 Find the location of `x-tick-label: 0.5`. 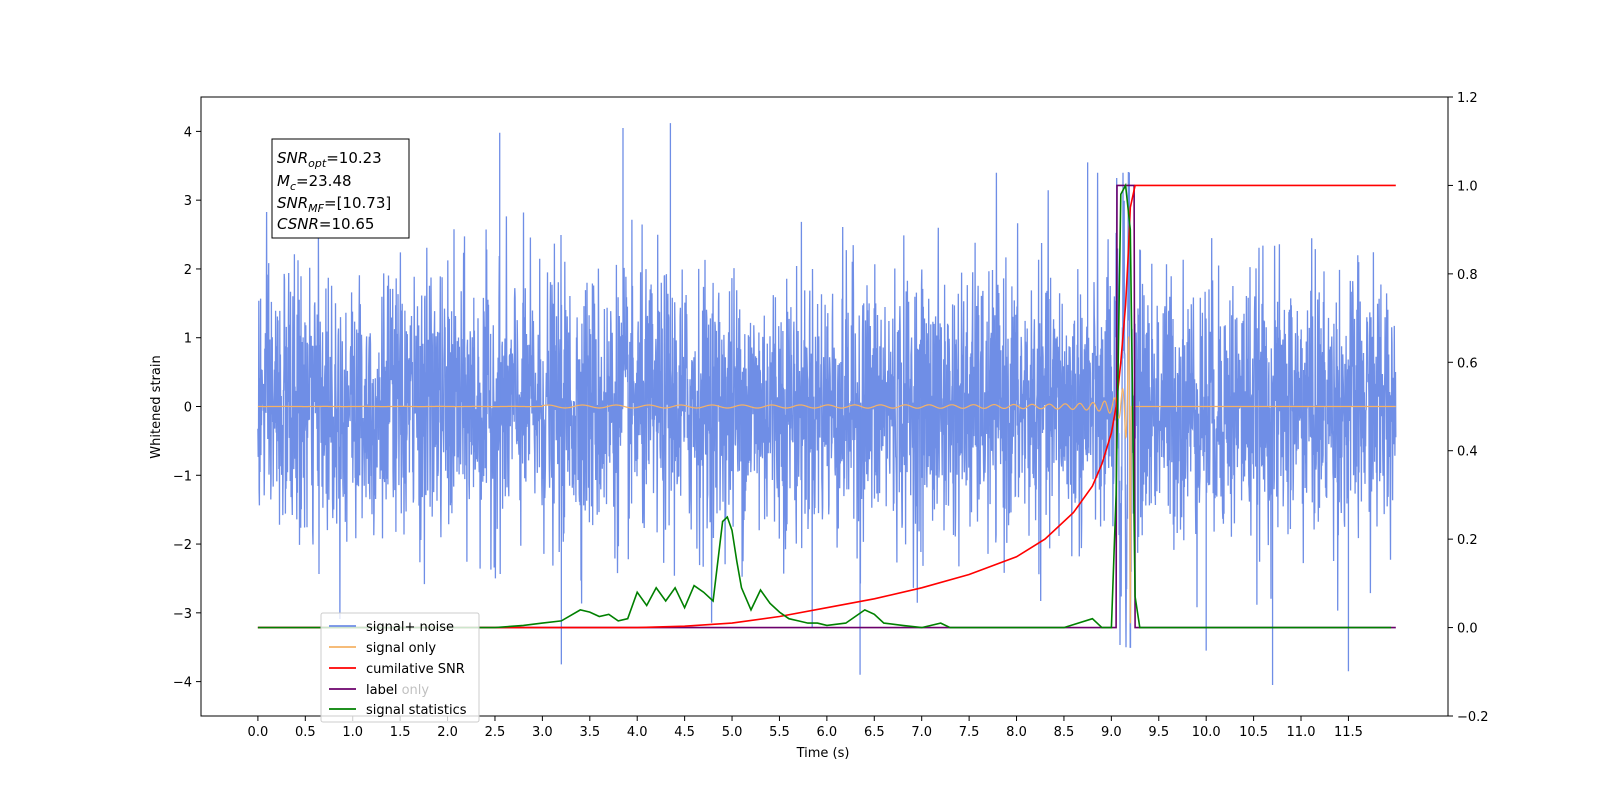

x-tick-label: 0.5 is located at coordinates (305, 732).